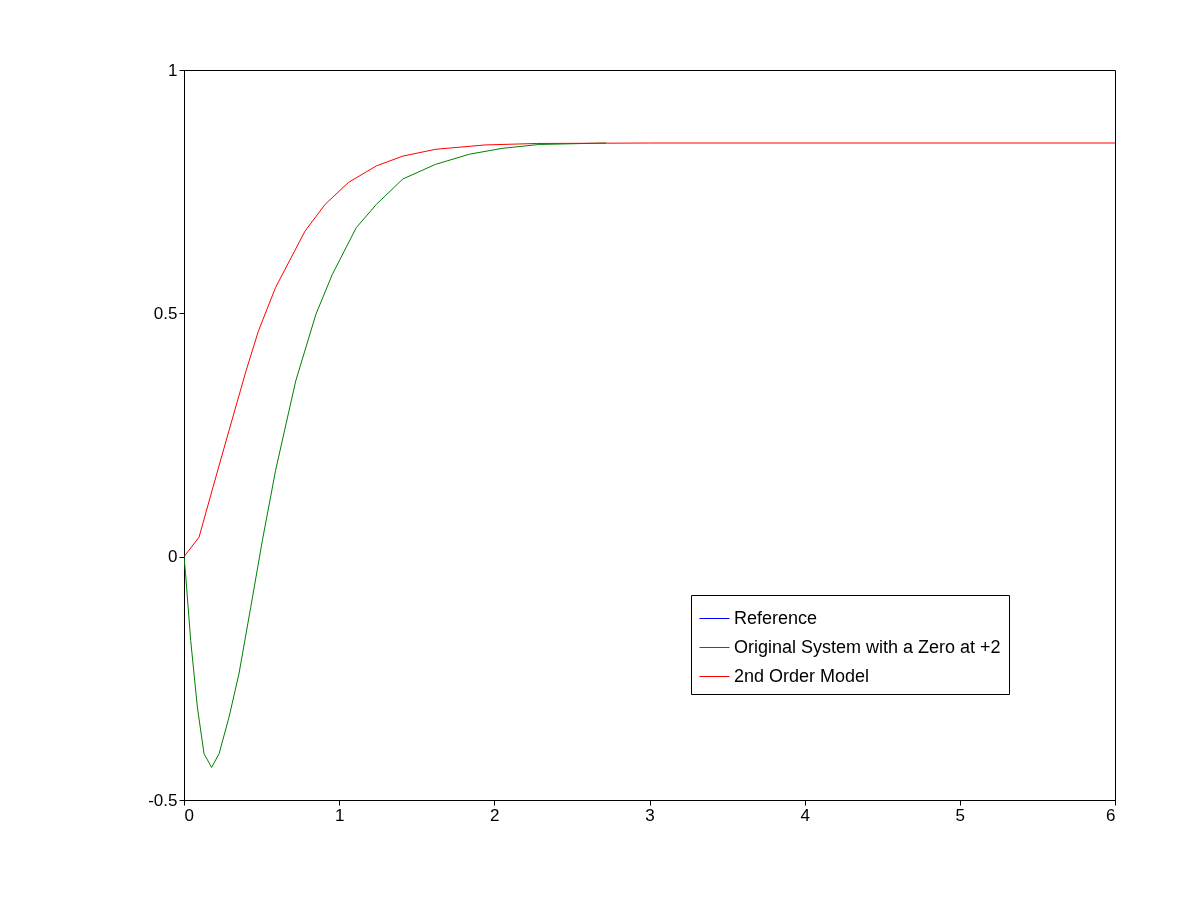  I want to click on y-tick-label: 0, so click(173, 557).